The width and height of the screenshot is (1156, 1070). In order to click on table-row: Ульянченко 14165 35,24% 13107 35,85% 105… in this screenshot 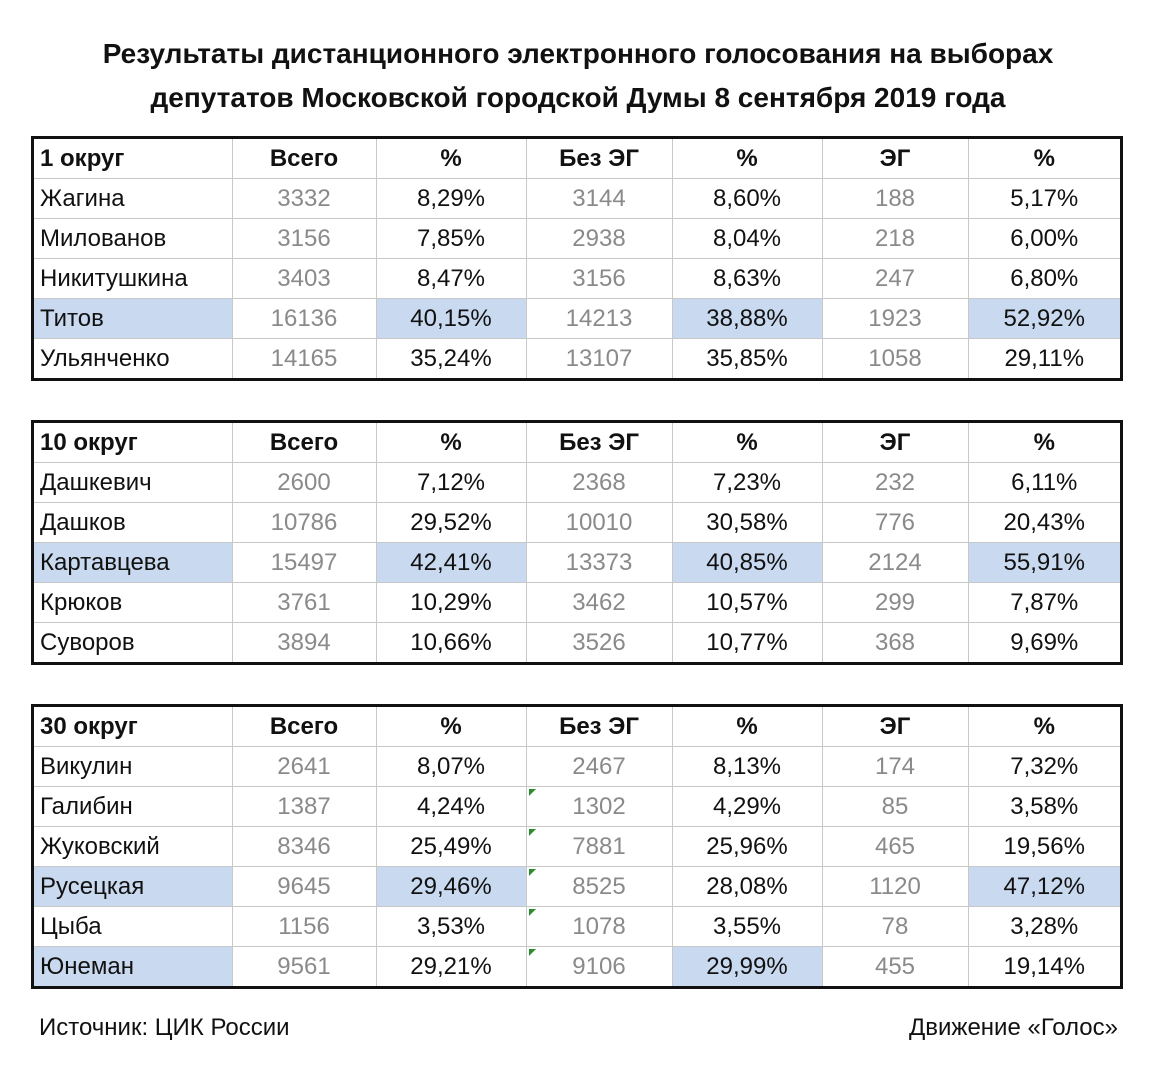, I will do `click(577, 358)`.